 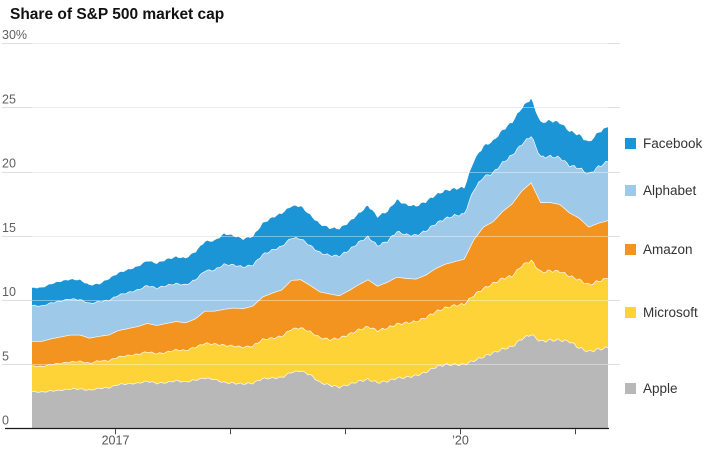 What do you see at coordinates (670, 191) in the screenshot?
I see `legend-label: Alphabet` at bounding box center [670, 191].